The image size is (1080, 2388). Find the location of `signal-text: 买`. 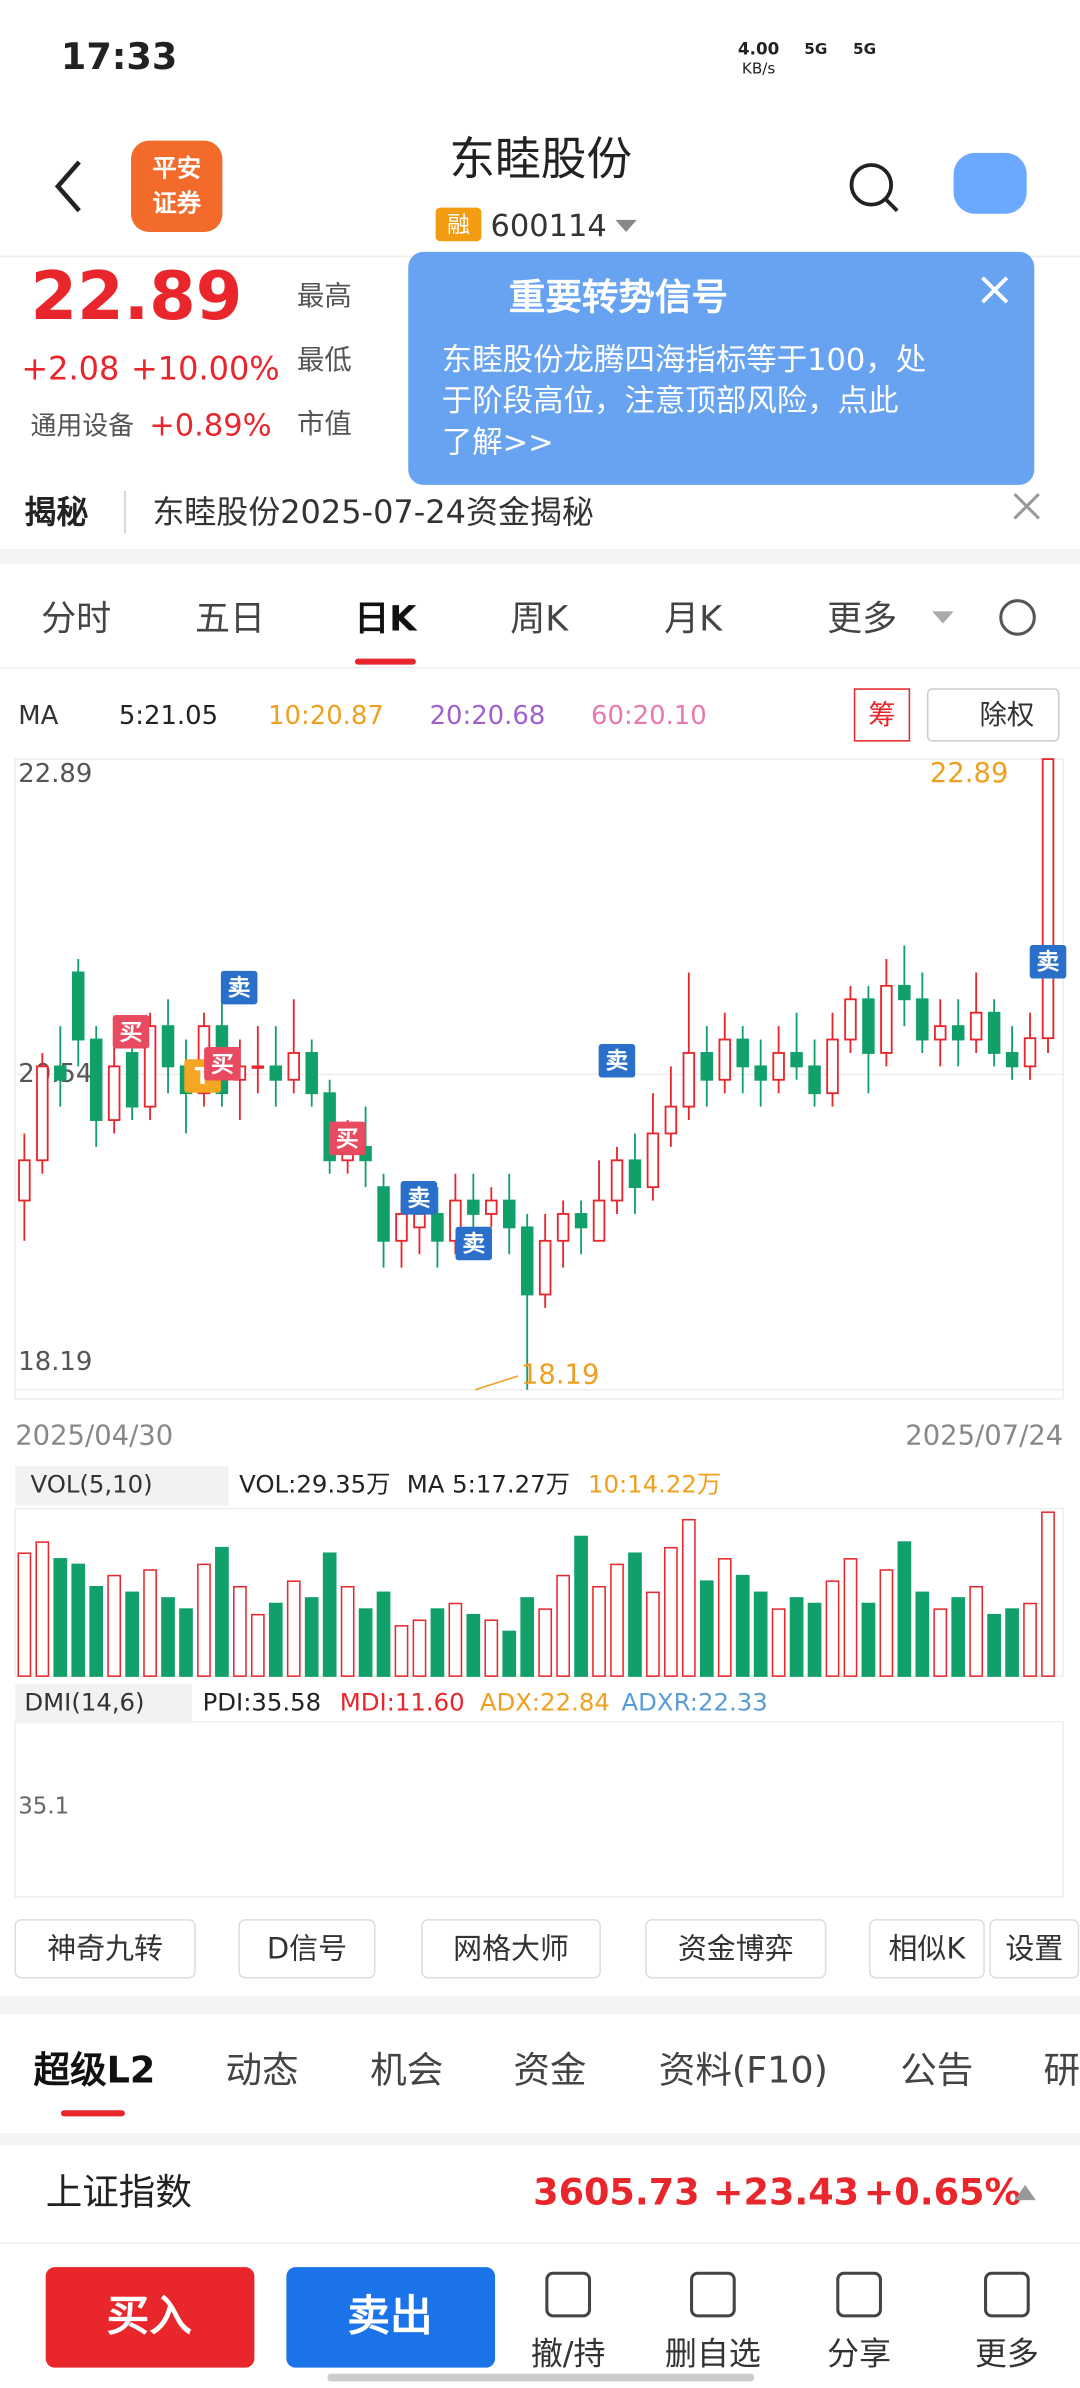

signal-text: 买 is located at coordinates (222, 1065).